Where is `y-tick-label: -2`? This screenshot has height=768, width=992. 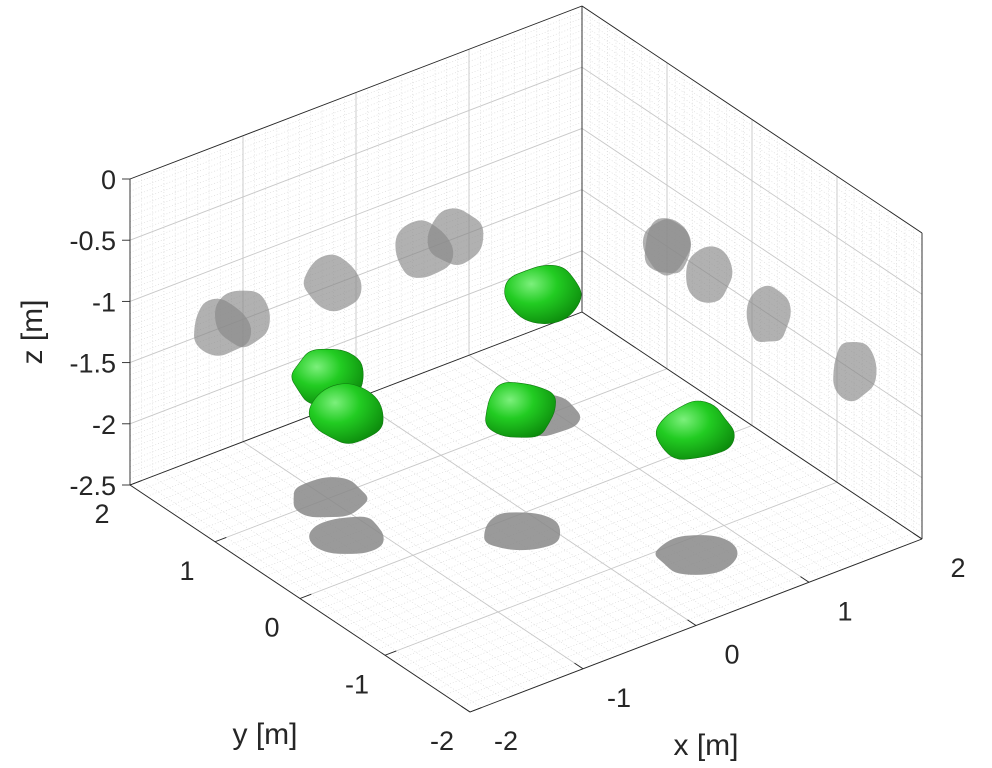
y-tick-label: -2 is located at coordinates (442, 741).